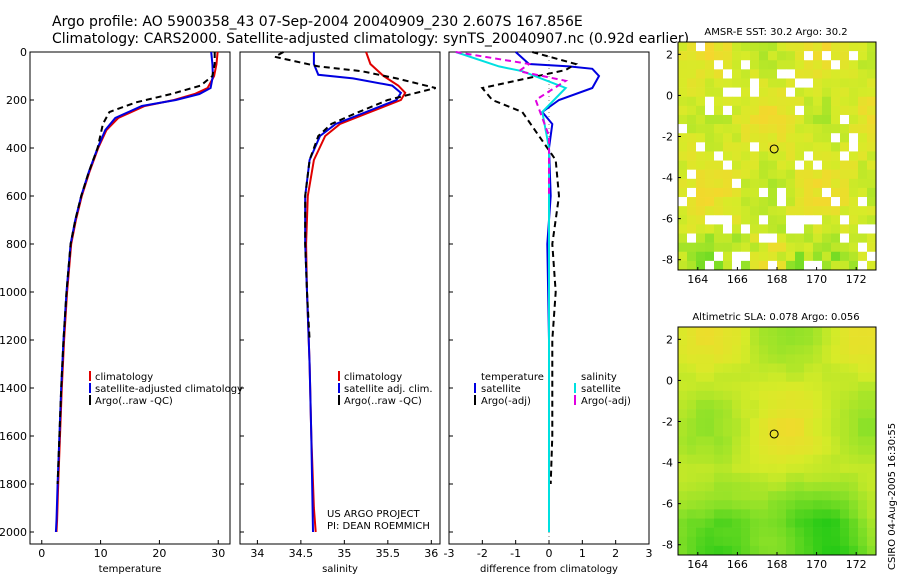 Image resolution: width=900 pixels, height=580 pixels. Describe the element at coordinates (669, 54) in the screenshot. I see `map-y-tick-label: 2` at that location.